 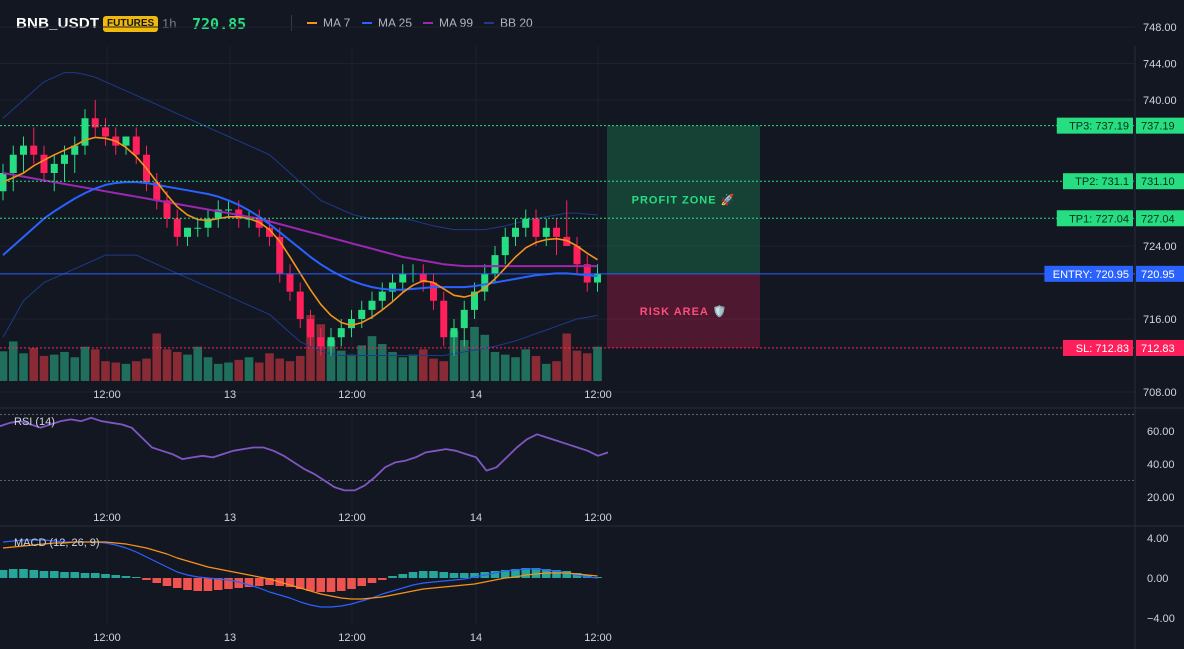 What do you see at coordinates (1160, 347) in the screenshot?
I see `sl-axis-tag` at bounding box center [1160, 347].